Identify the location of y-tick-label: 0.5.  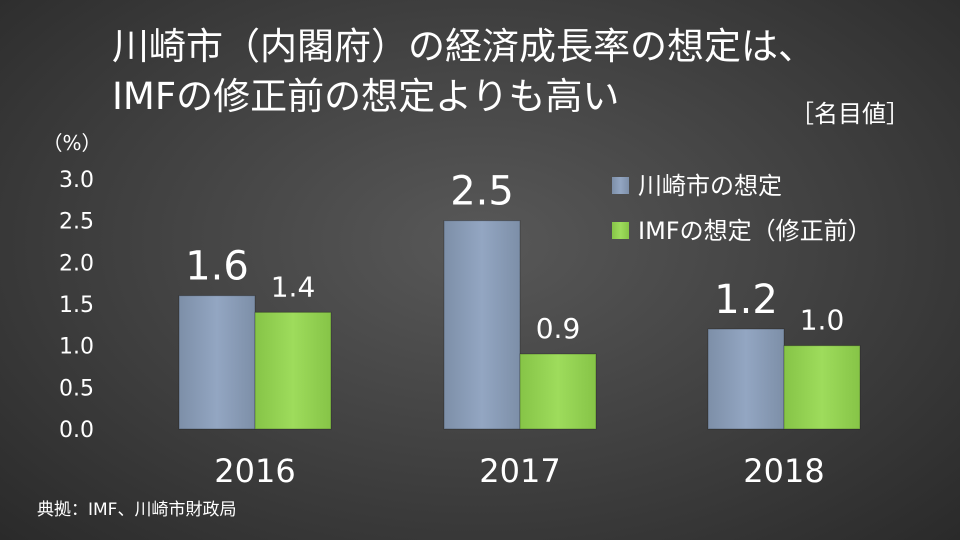
(76, 388).